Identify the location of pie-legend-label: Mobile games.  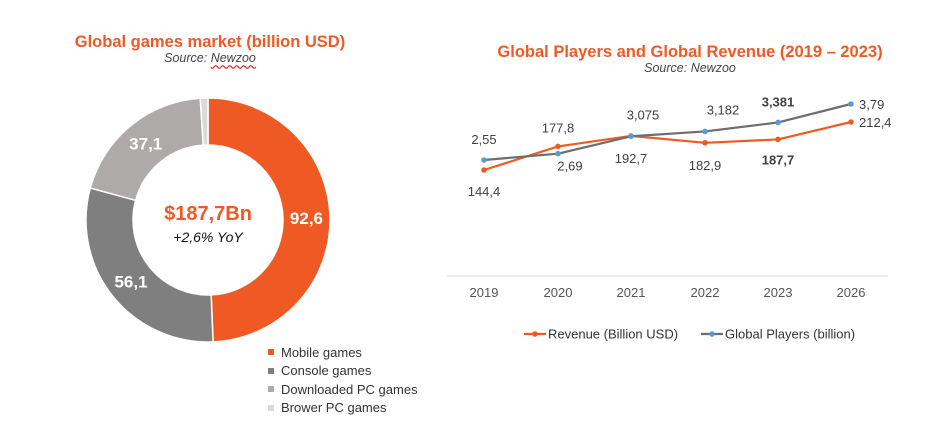
(321, 352).